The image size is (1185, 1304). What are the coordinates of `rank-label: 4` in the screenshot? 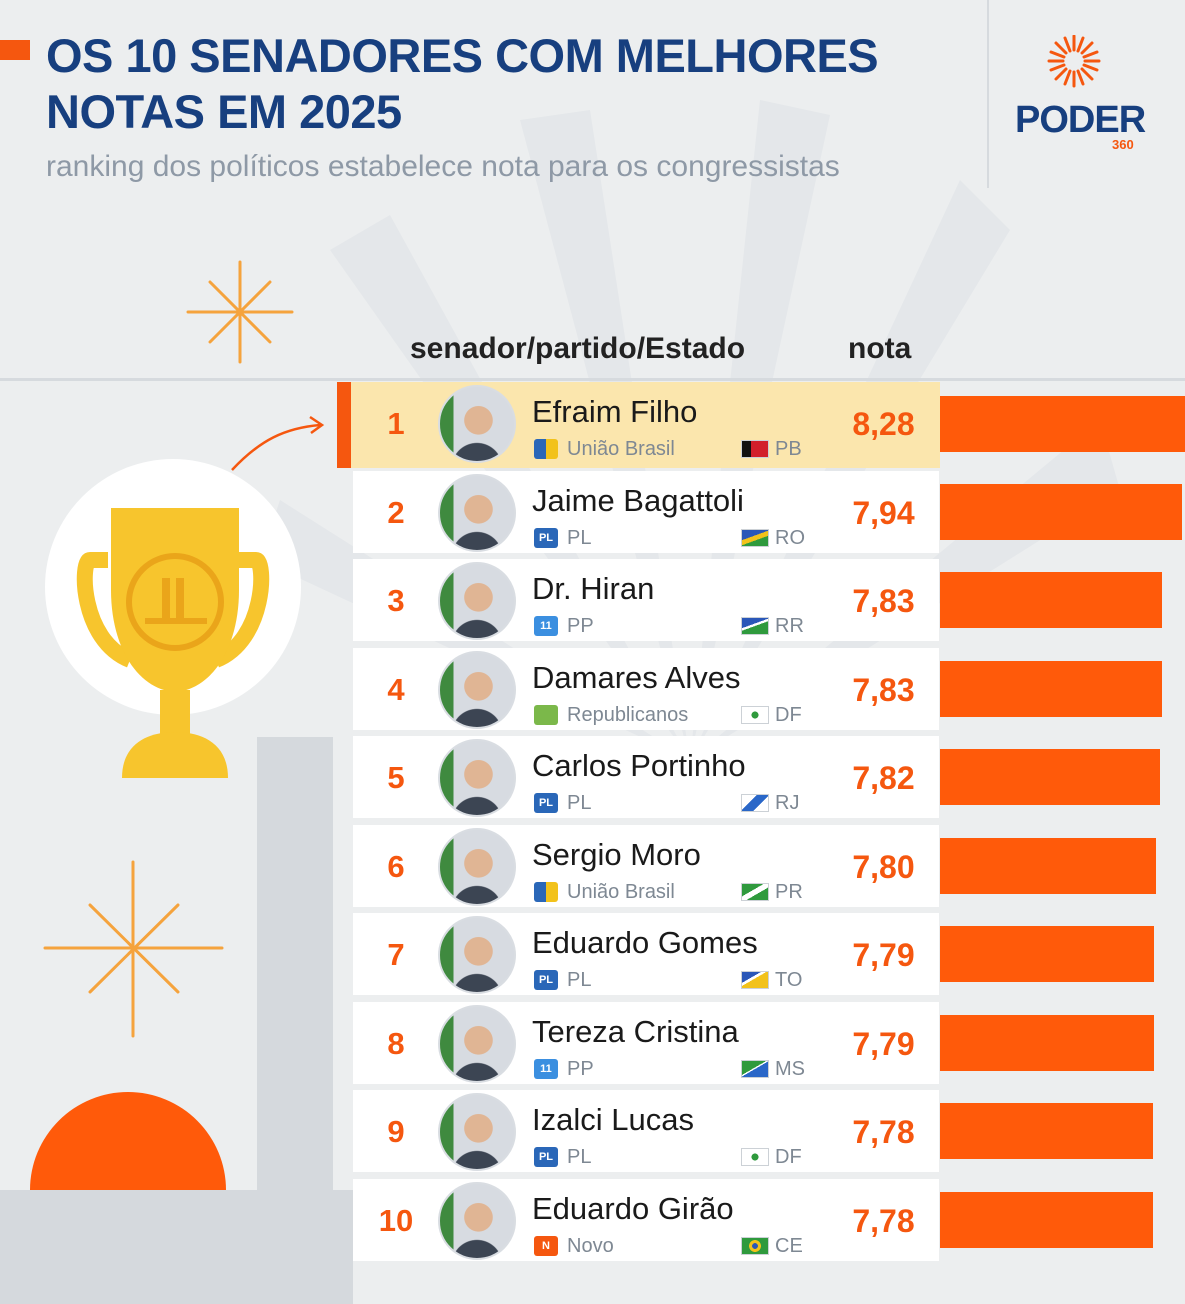 It's located at (396, 689).